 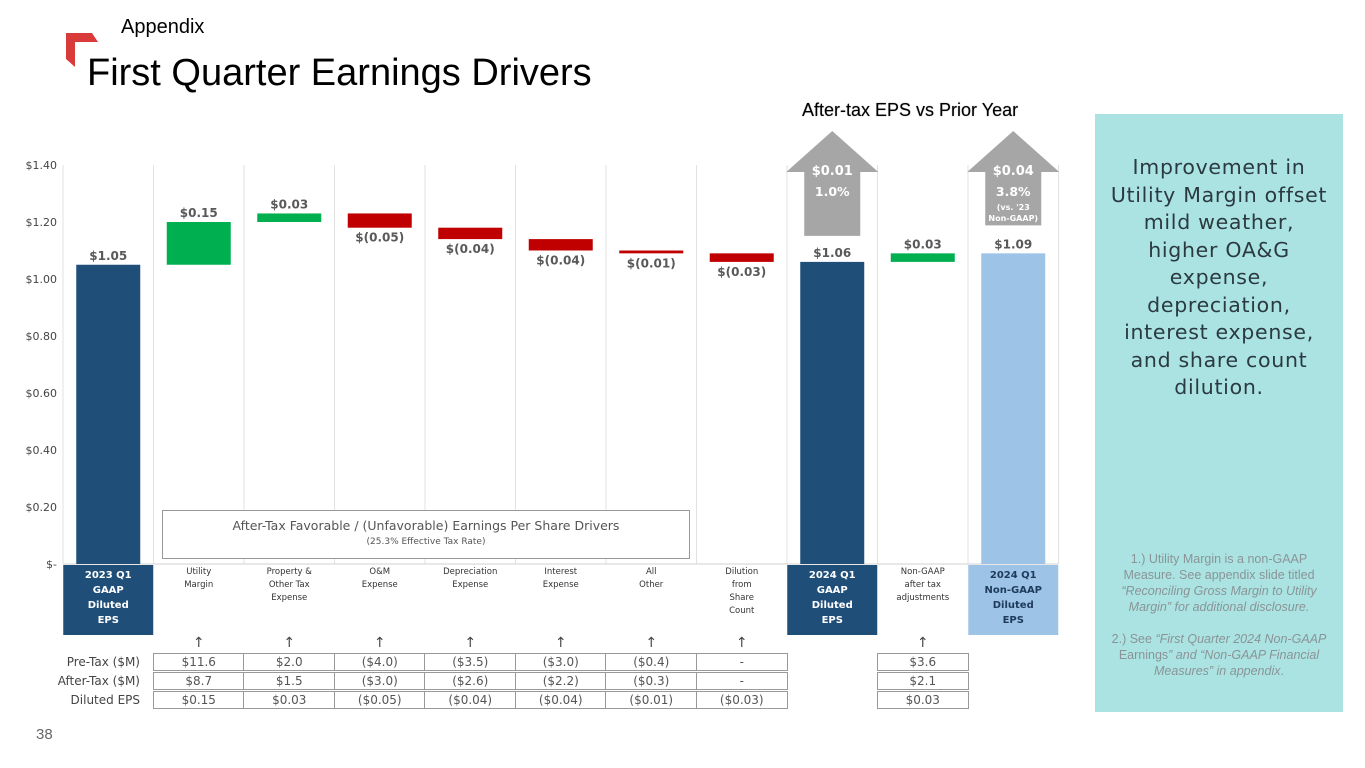 What do you see at coordinates (42, 365) in the screenshot?
I see `y-axis-ticks: $- $0.20 $0.40 $0.60 $0.80 $1.00 $1.20 $1.40` at bounding box center [42, 365].